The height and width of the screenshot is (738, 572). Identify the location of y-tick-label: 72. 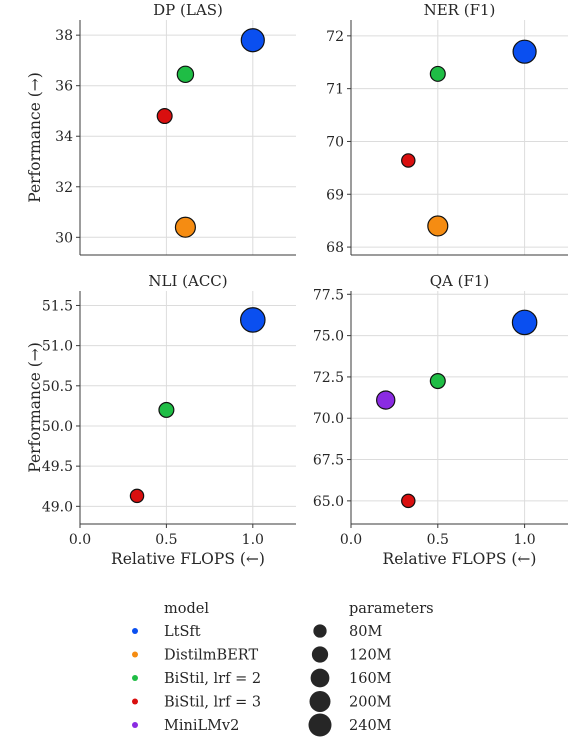
(335, 37).